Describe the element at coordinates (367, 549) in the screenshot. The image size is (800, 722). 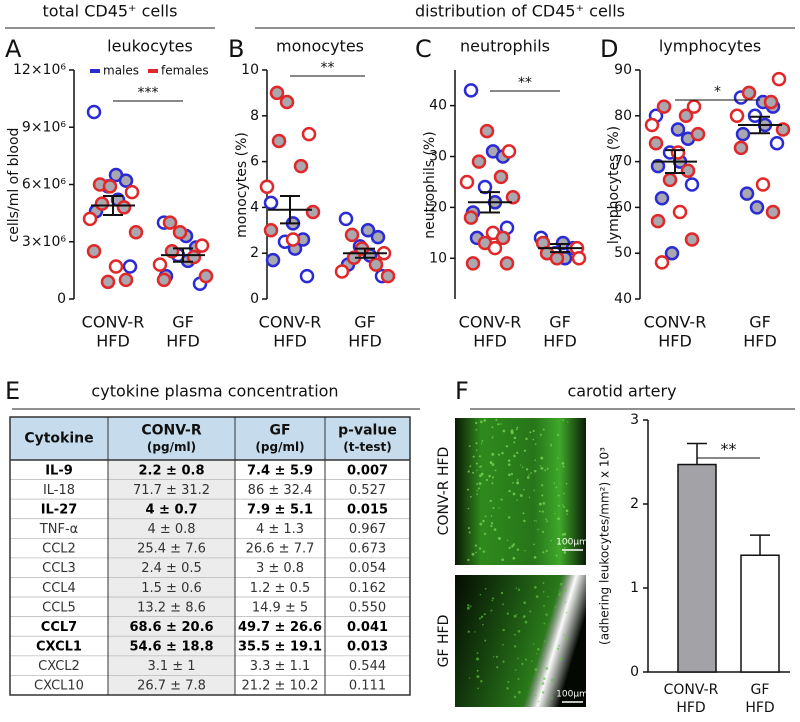
I see `table-cell-text: 0.673` at that location.